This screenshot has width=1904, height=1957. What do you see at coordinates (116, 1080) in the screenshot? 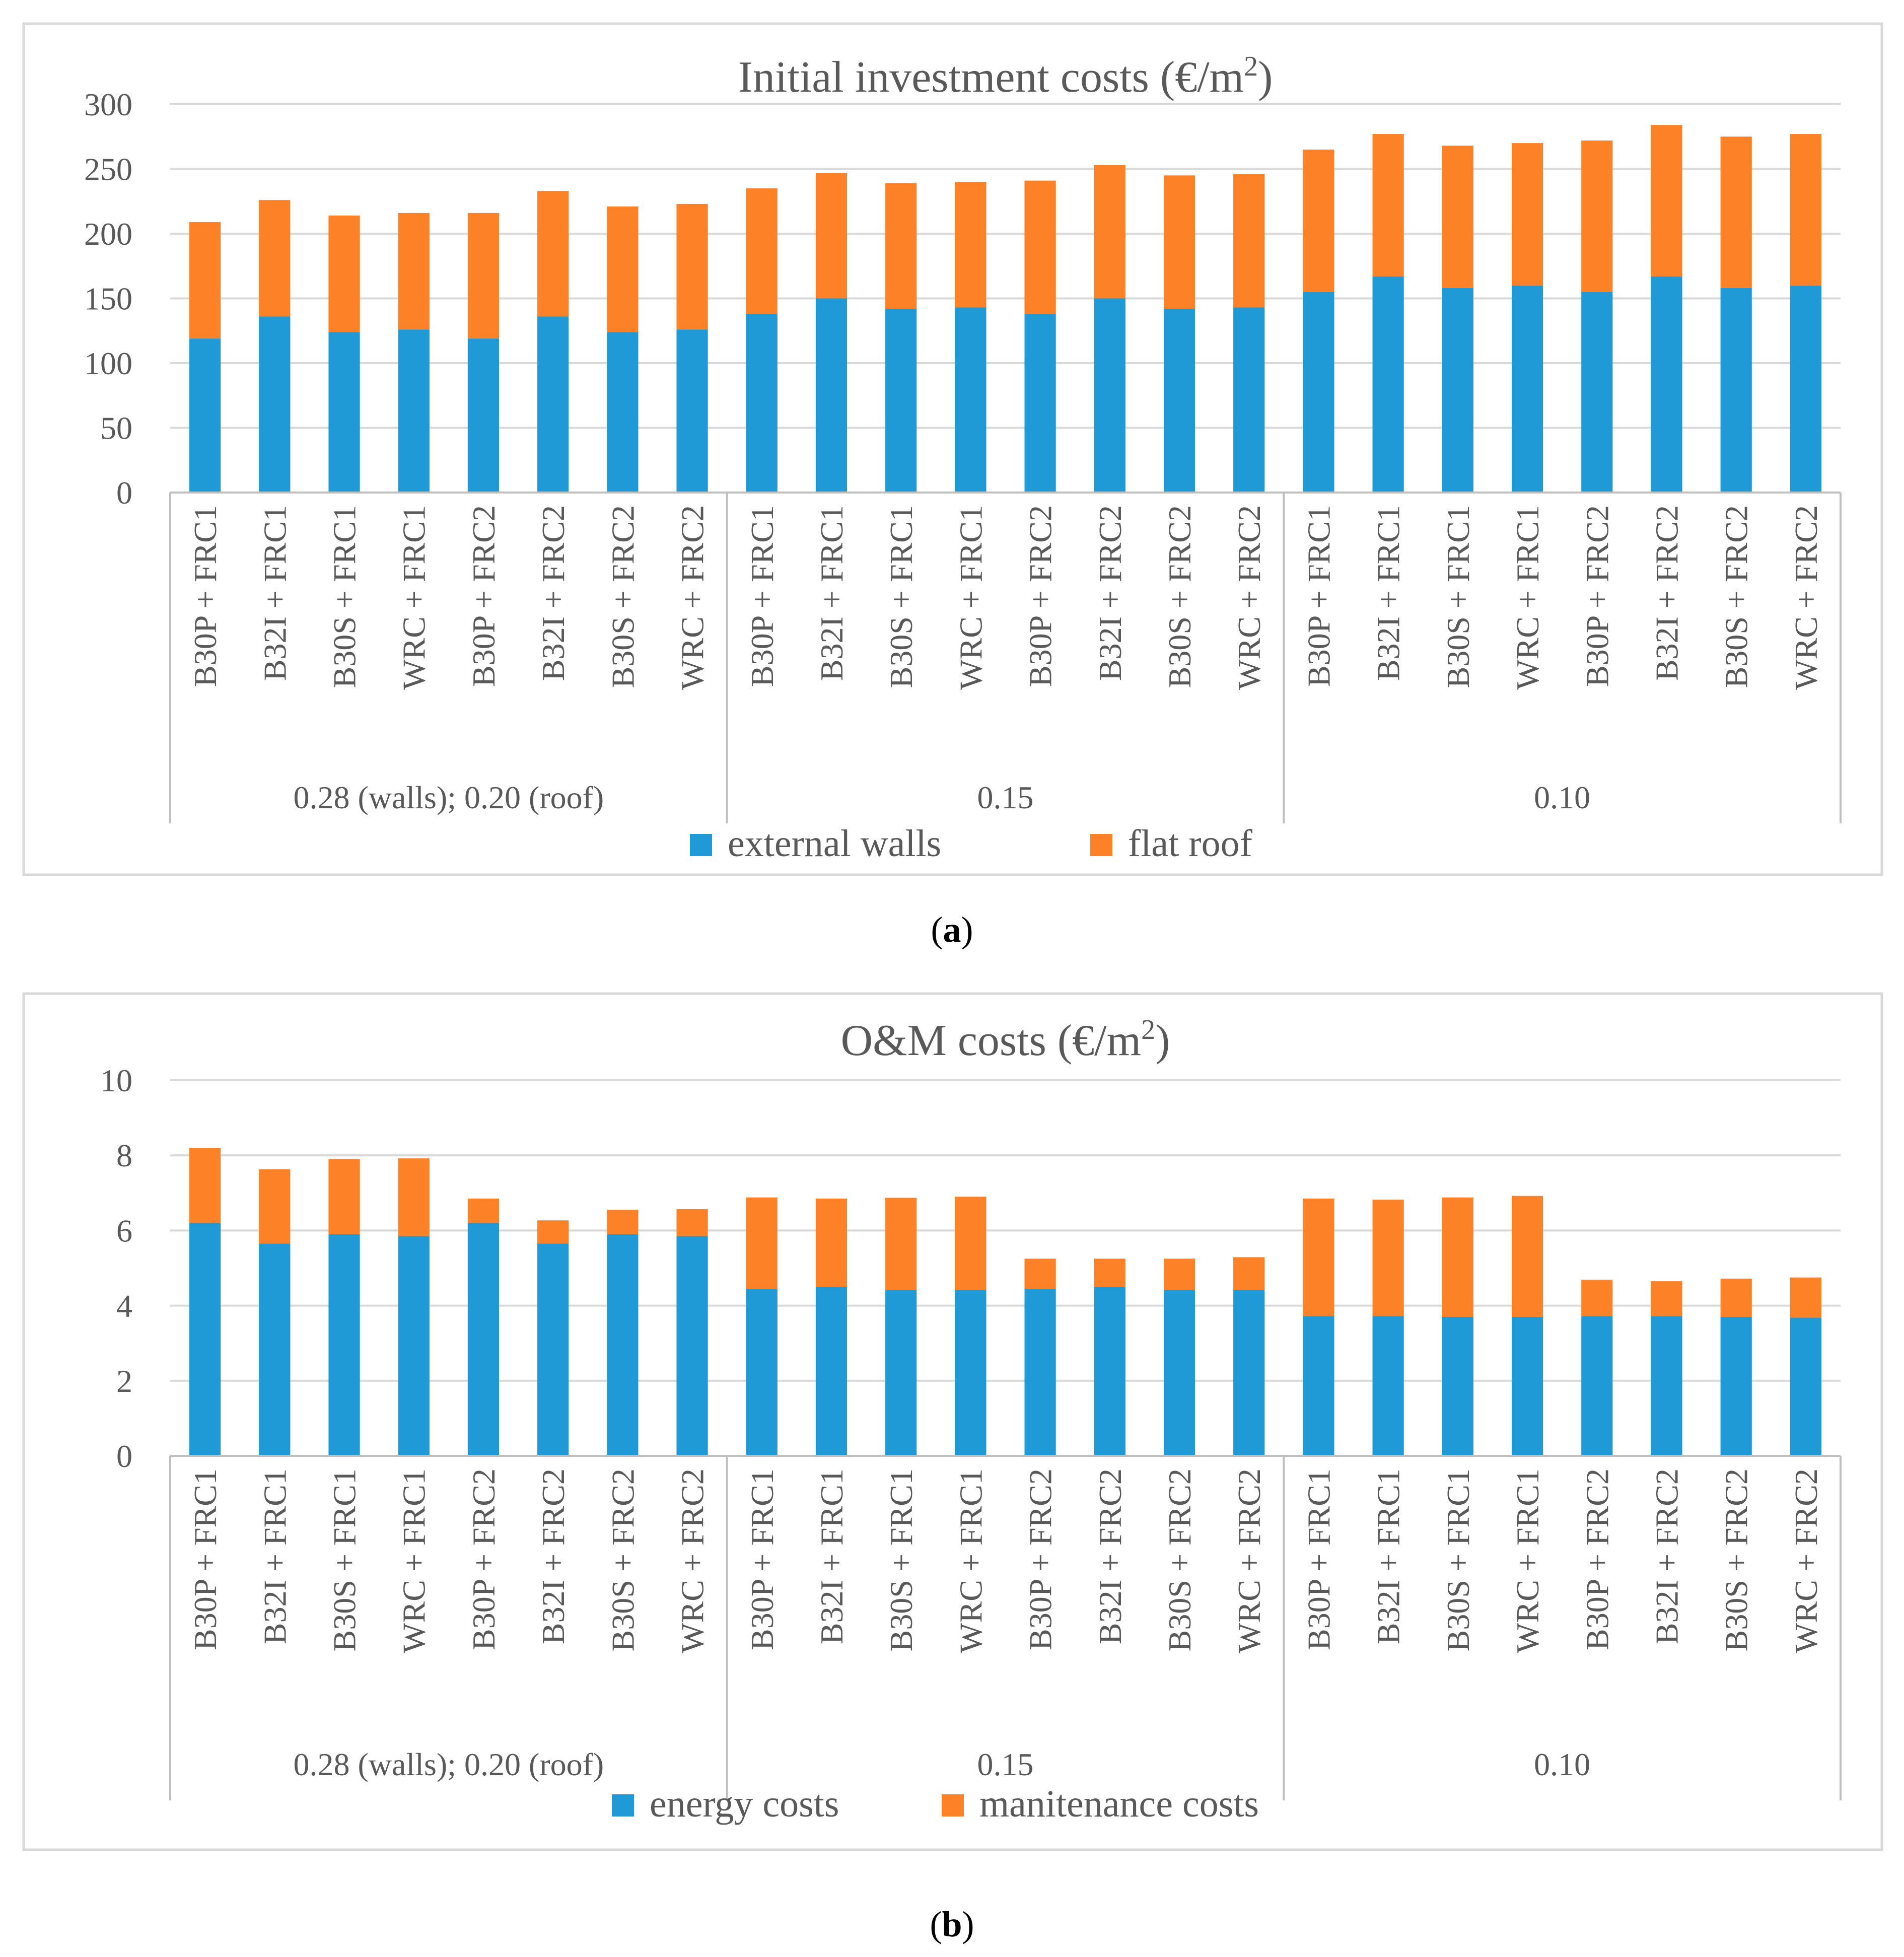
I see `y-tick-label: 10` at bounding box center [116, 1080].